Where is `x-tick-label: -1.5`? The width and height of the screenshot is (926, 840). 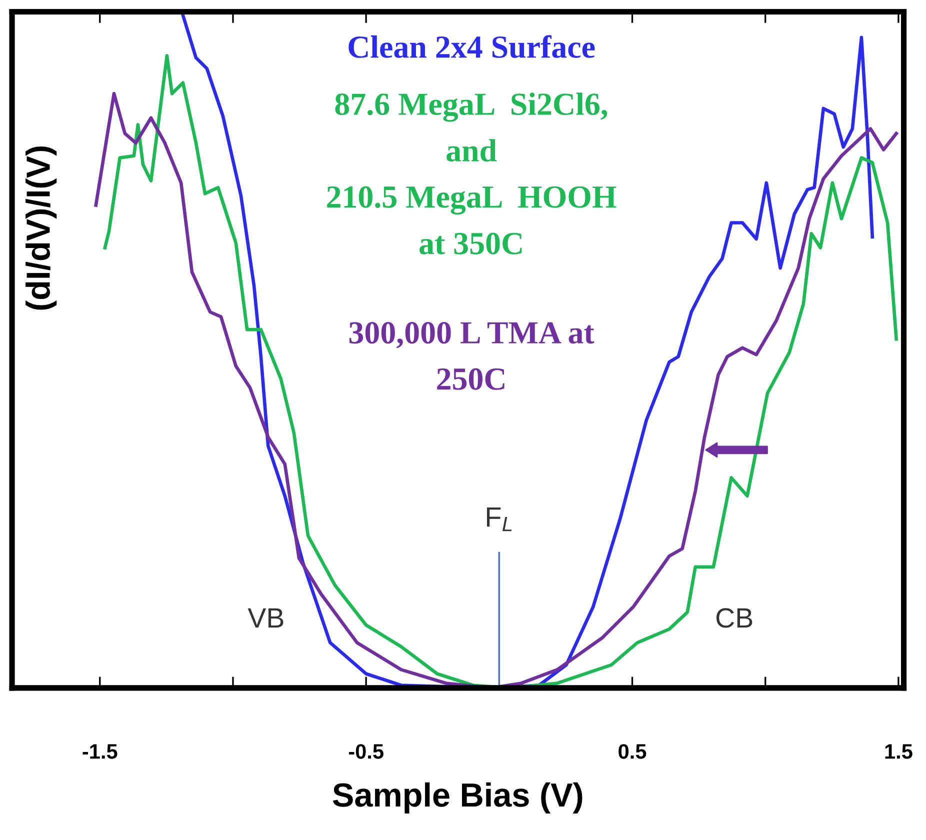
x-tick-label: -1.5 is located at coordinates (100, 751).